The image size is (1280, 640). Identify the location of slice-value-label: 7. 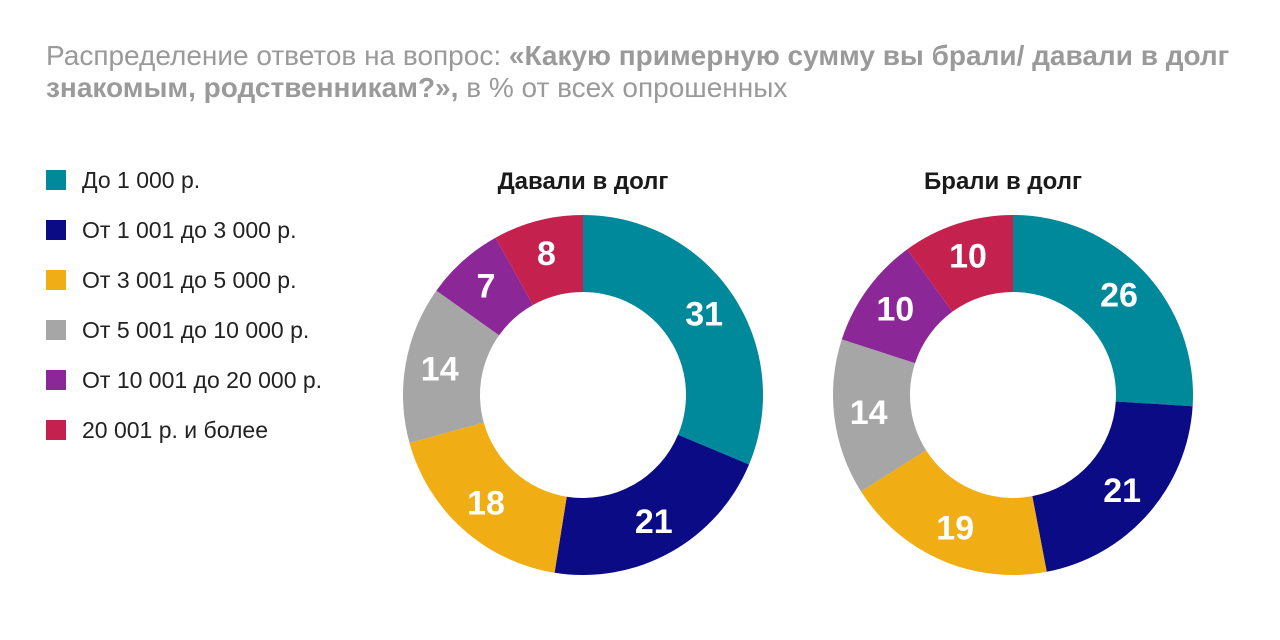
(486, 287).